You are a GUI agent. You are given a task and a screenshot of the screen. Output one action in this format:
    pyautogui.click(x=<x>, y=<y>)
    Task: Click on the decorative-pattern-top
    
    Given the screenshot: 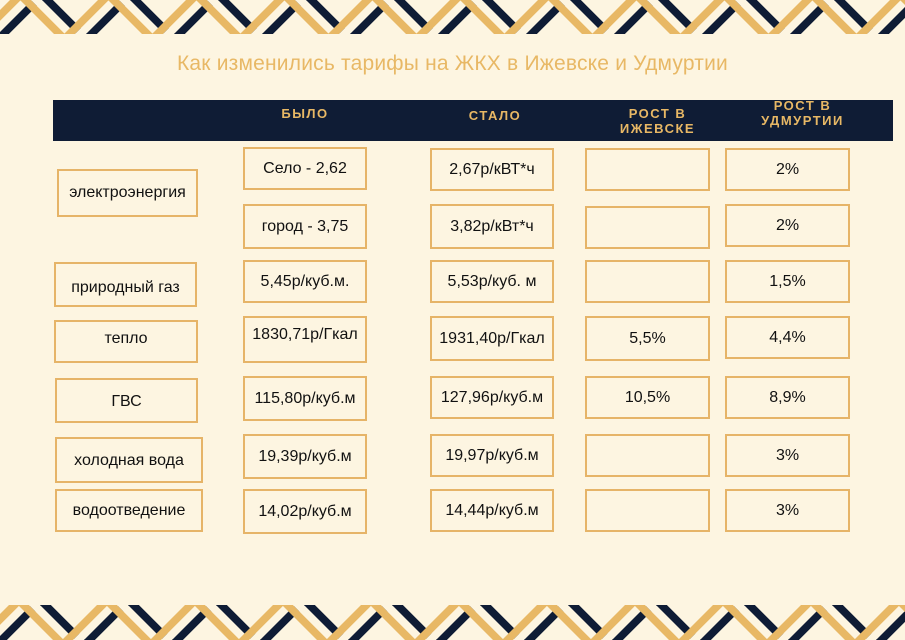 What is the action you would take?
    pyautogui.click(x=452, y=17)
    